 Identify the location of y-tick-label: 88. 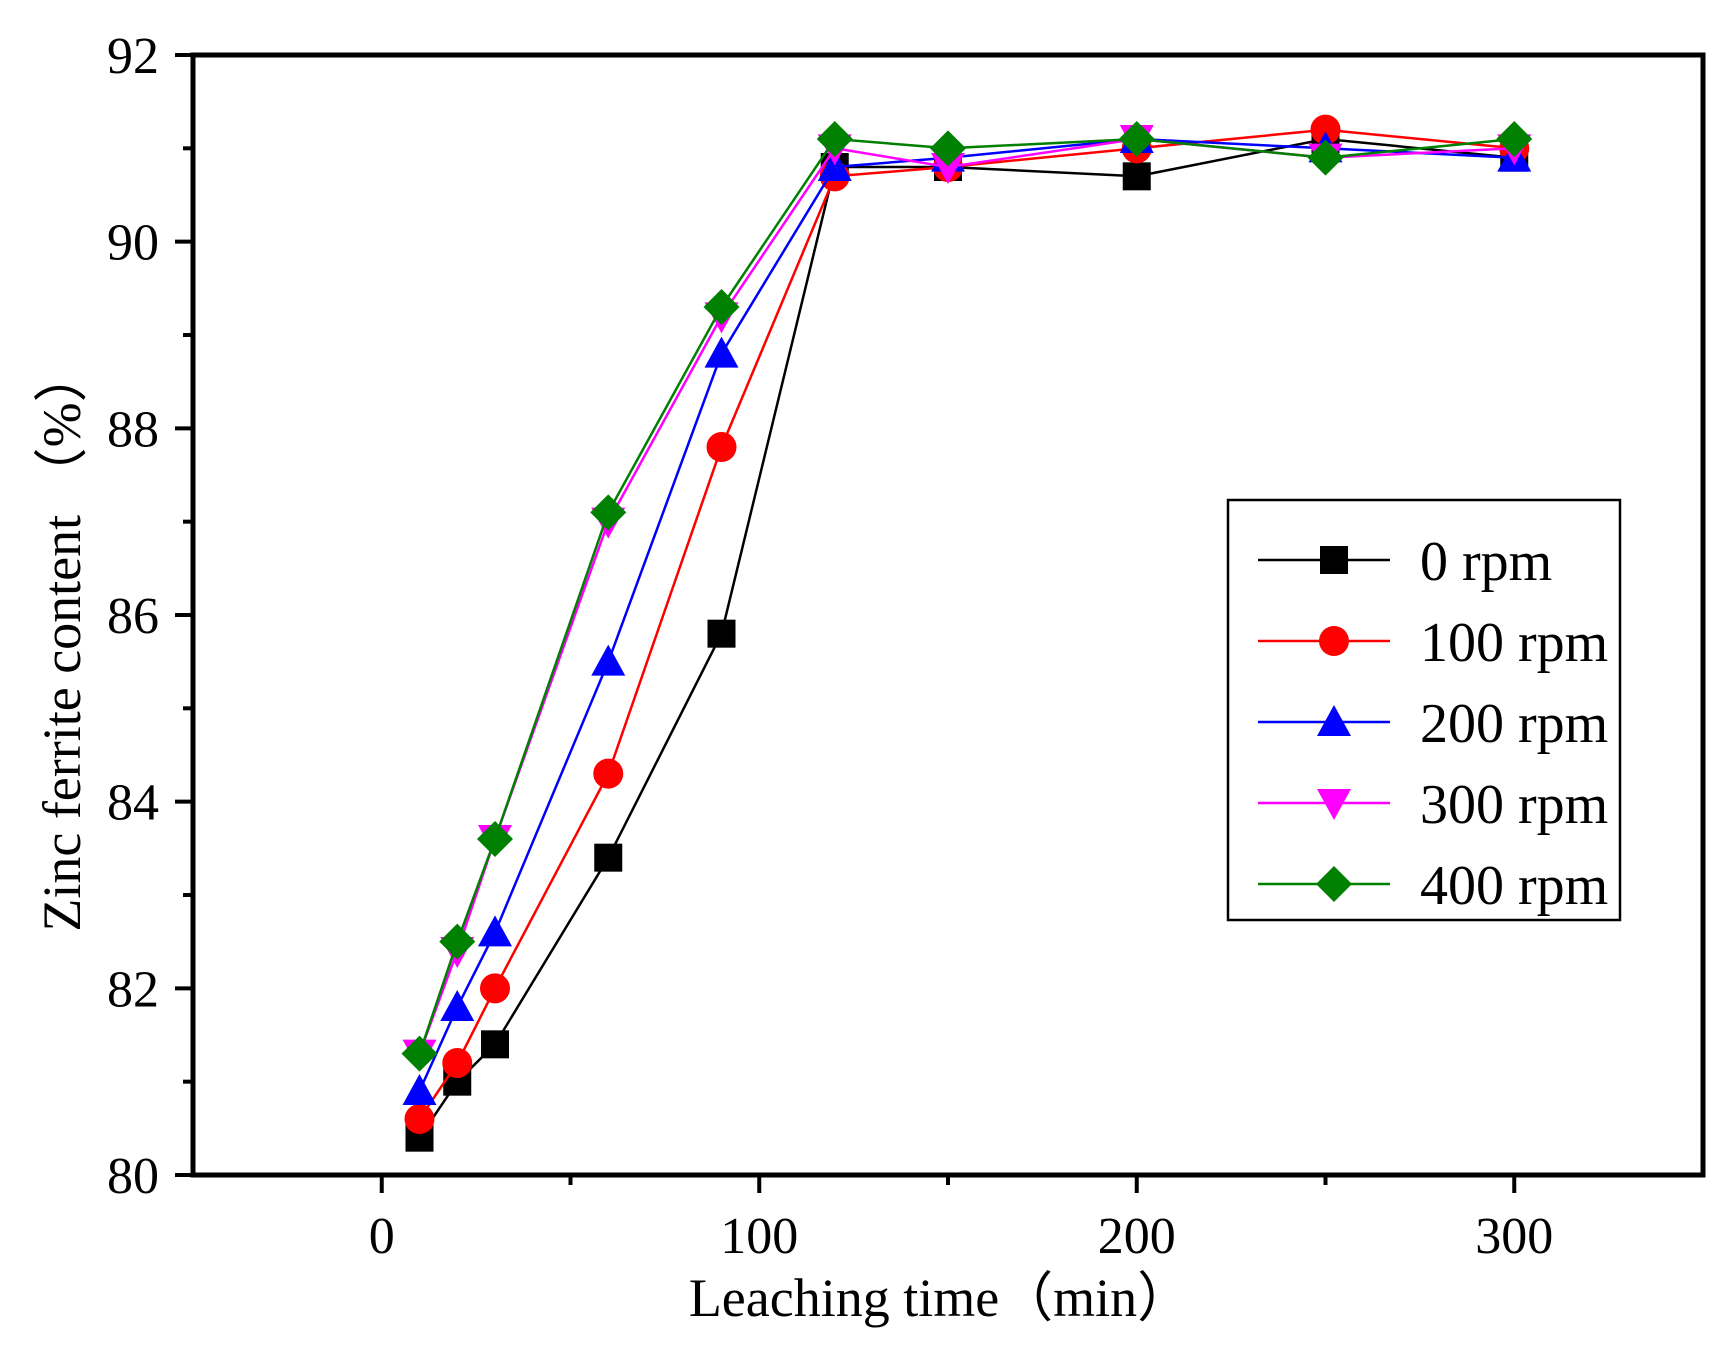
(133, 429).